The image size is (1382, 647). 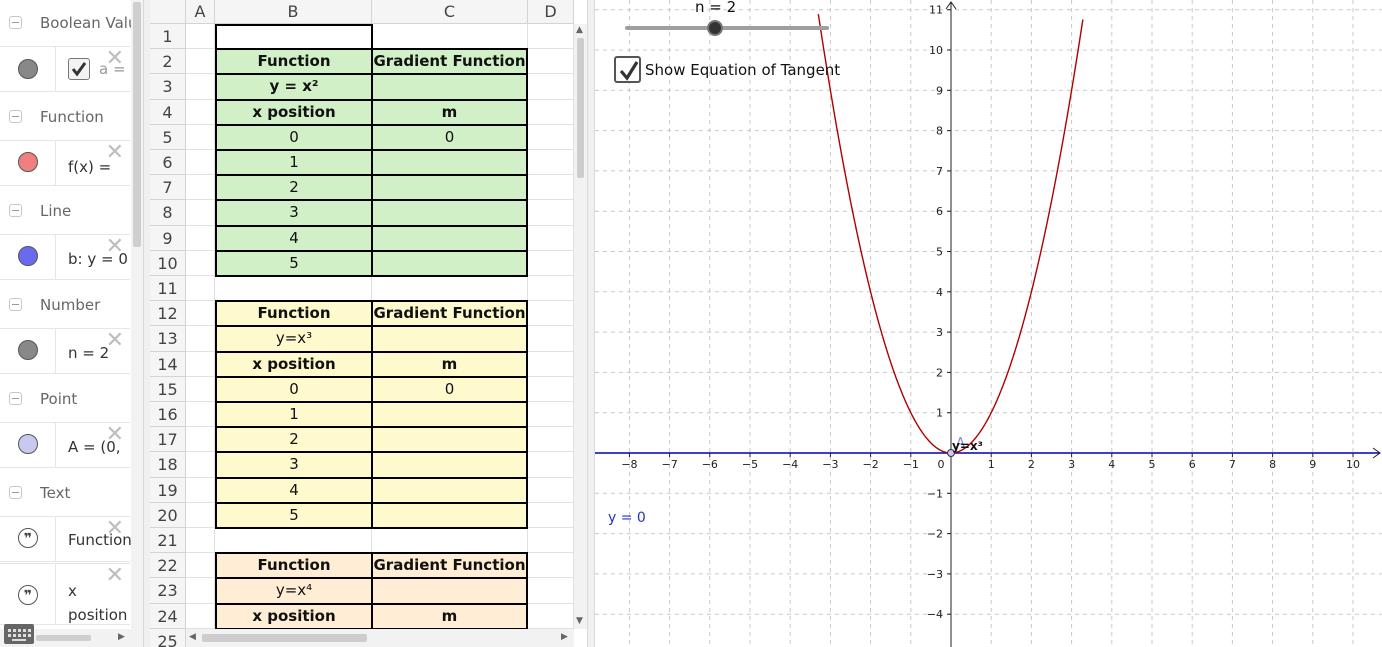 I want to click on algebra-item-function: f(x) = ✕, so click(x=65, y=163).